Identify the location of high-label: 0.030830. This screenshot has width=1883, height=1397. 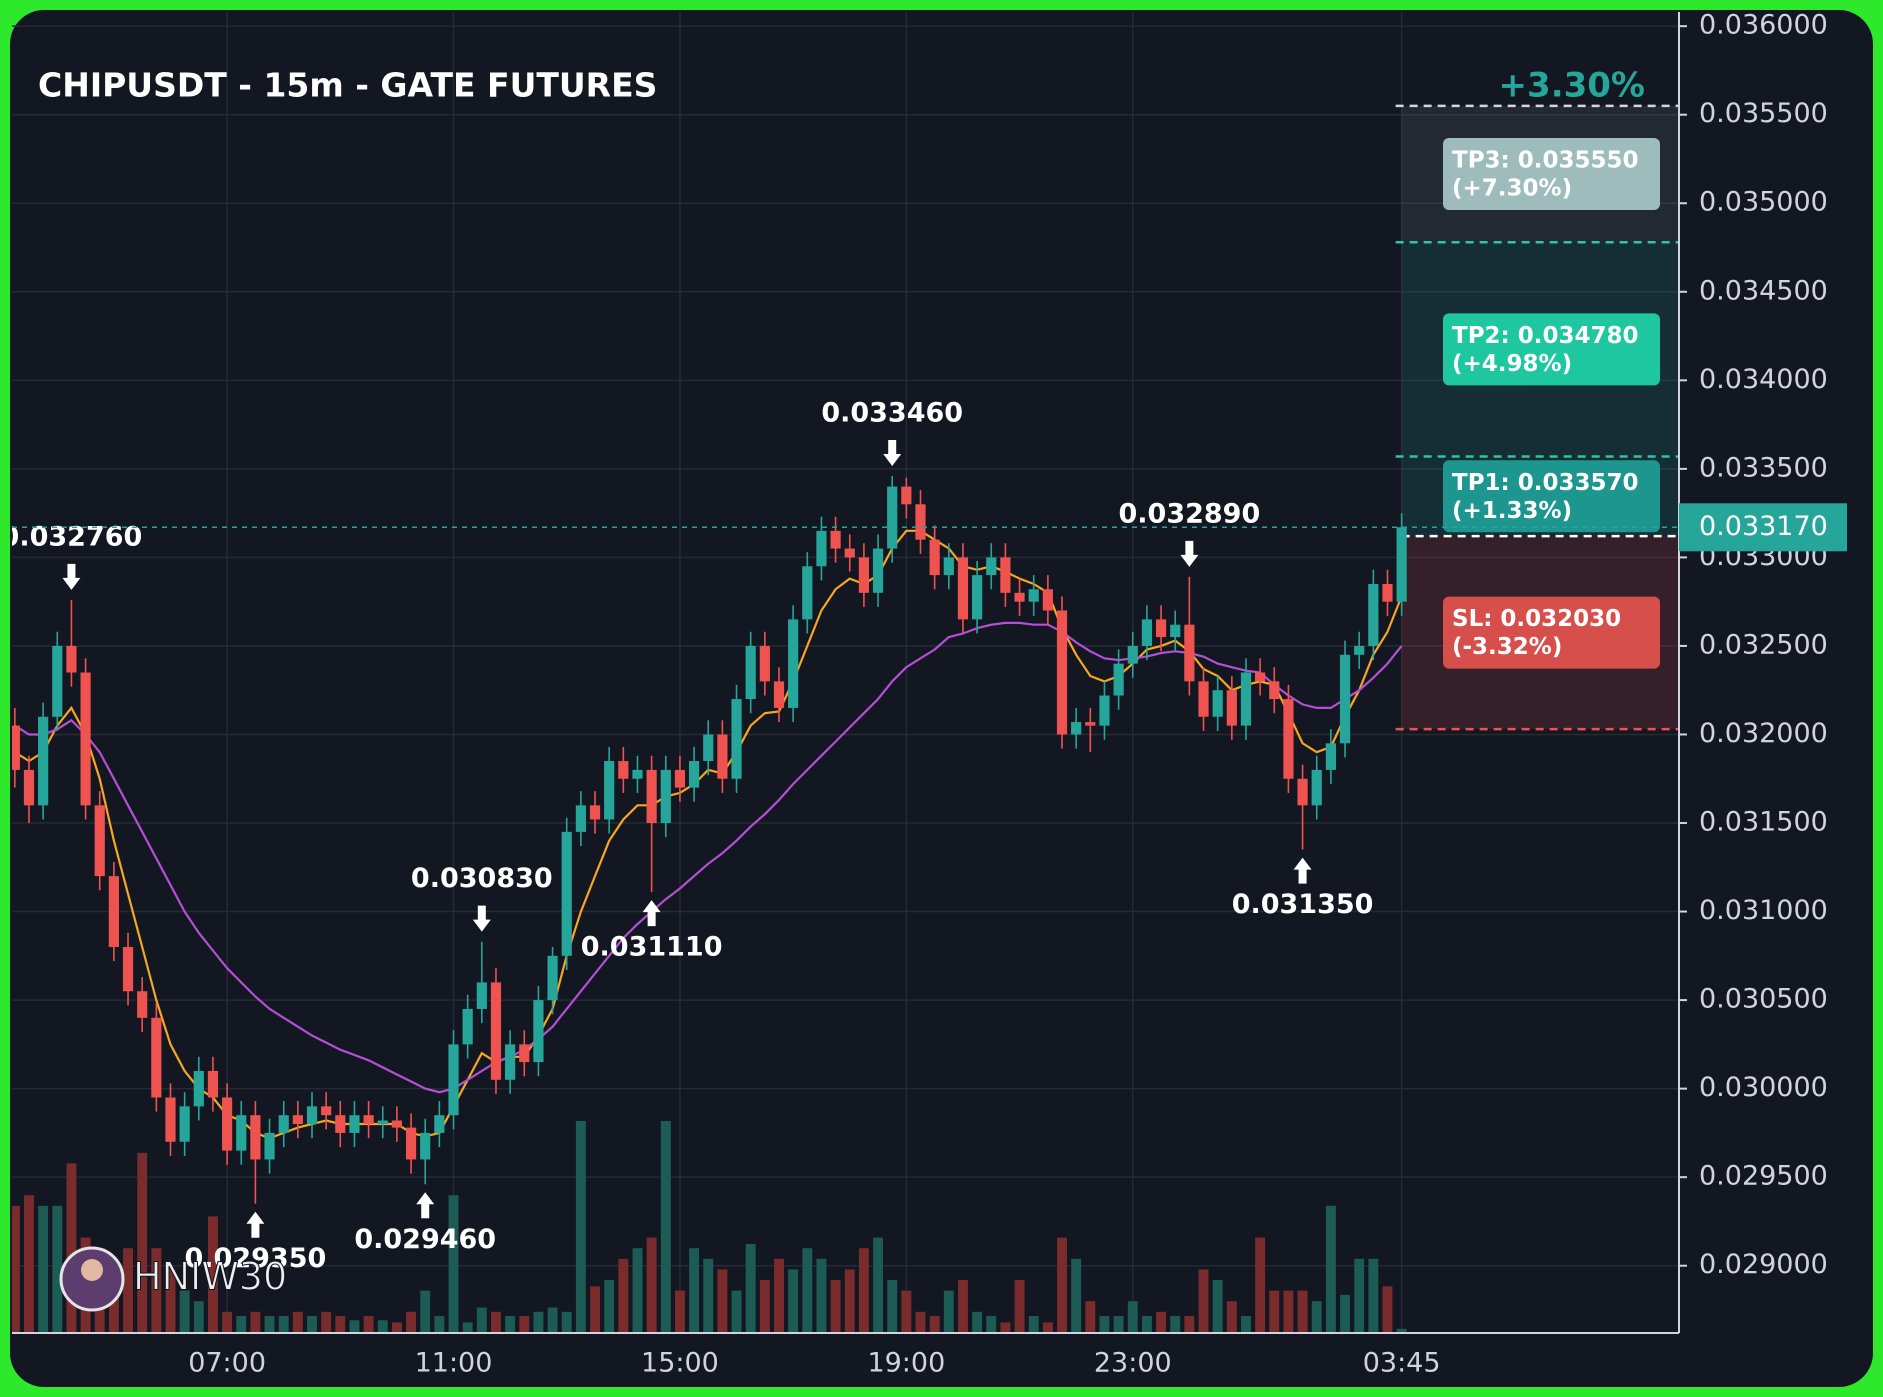
(482, 878).